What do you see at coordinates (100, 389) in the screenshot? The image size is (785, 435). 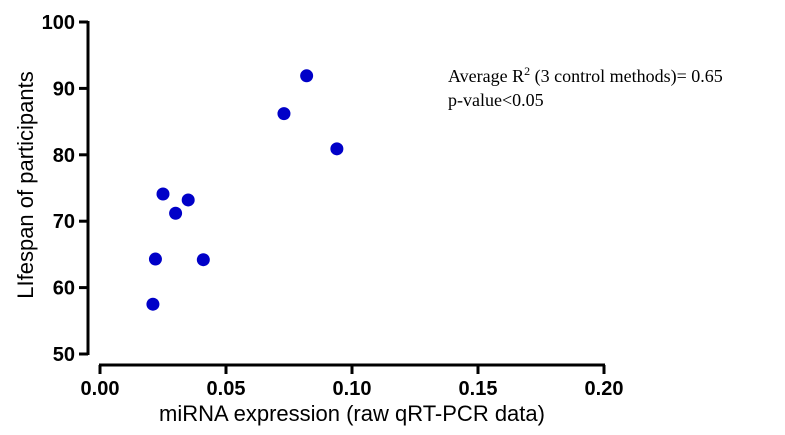 I see `x-tick-label: 0.00` at bounding box center [100, 389].